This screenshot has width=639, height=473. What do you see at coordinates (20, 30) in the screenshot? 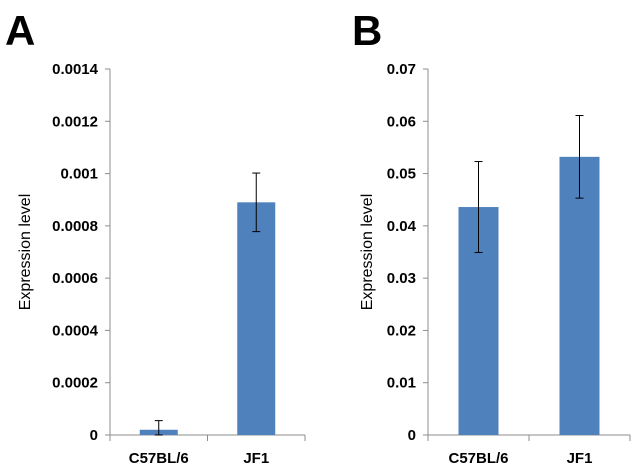
I see `panel-letter: A` at bounding box center [20, 30].